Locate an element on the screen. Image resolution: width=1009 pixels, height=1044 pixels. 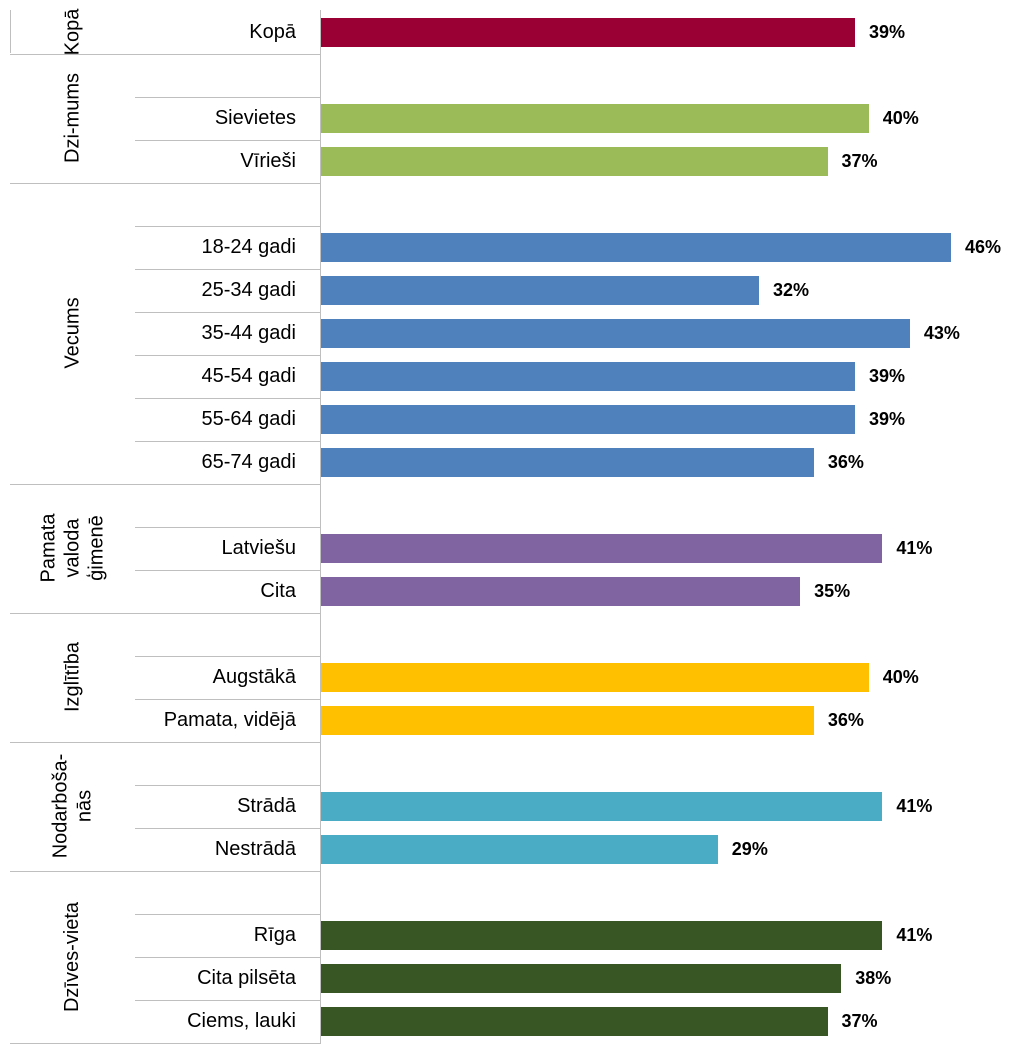
category-label: Cita is located at coordinates (278, 590).